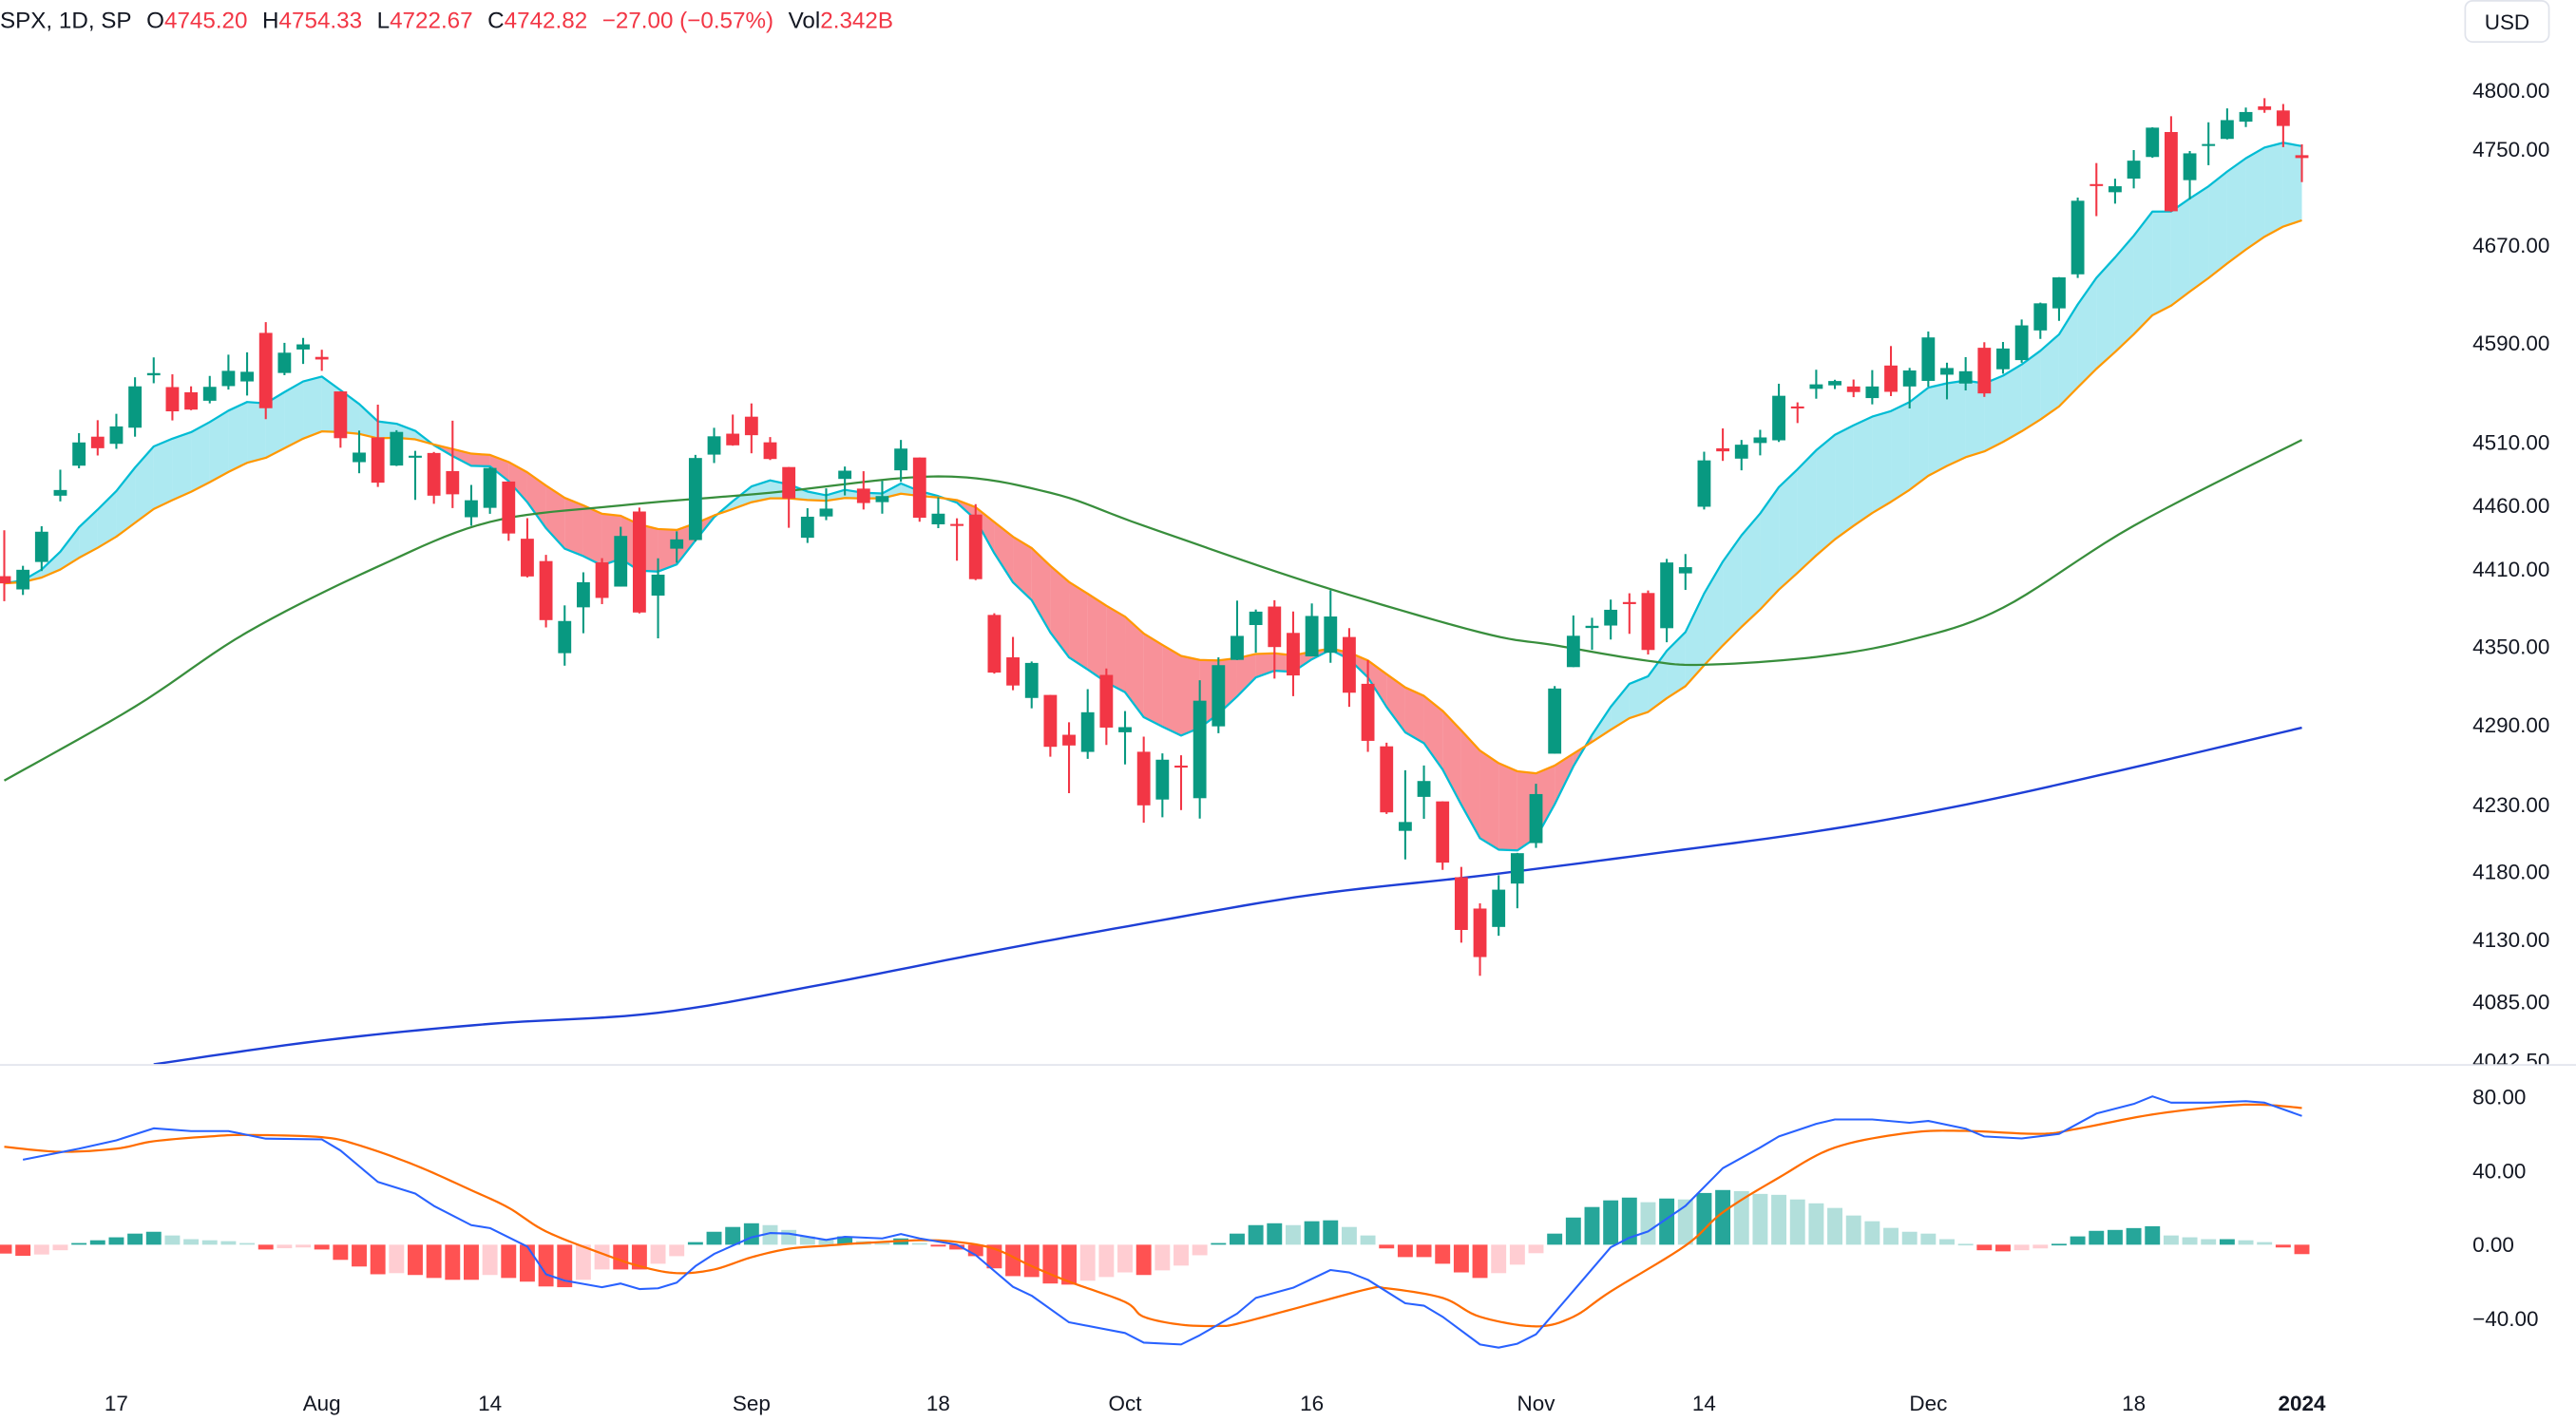 This screenshot has width=2576, height=1422. What do you see at coordinates (1215, 1403) in the screenshot?
I see `time-axis: 17 Aug 14 Sep 18 Oct 16 Nov 14 Dec 18 2024` at bounding box center [1215, 1403].